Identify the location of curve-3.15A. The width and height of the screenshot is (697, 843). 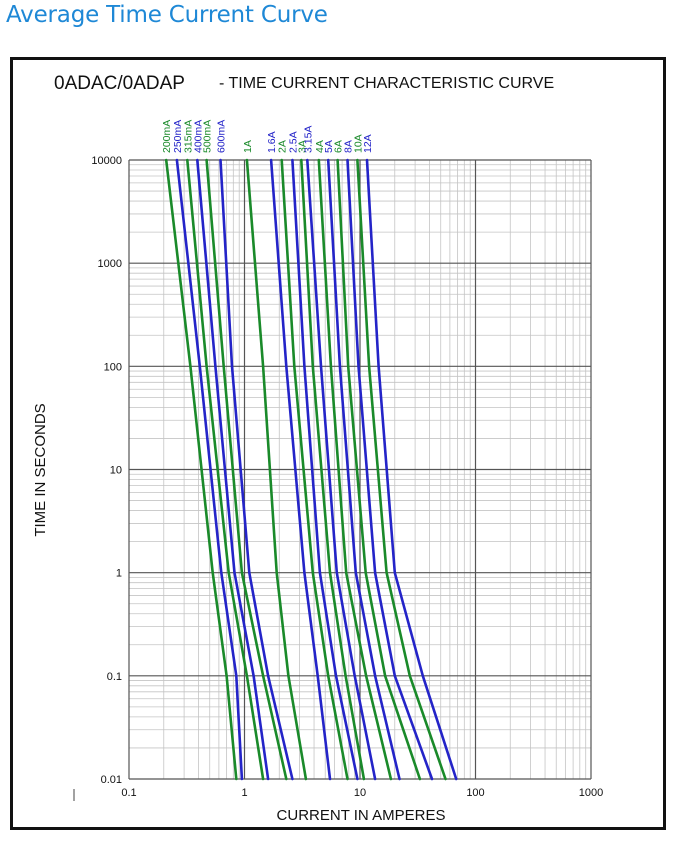
(341, 469).